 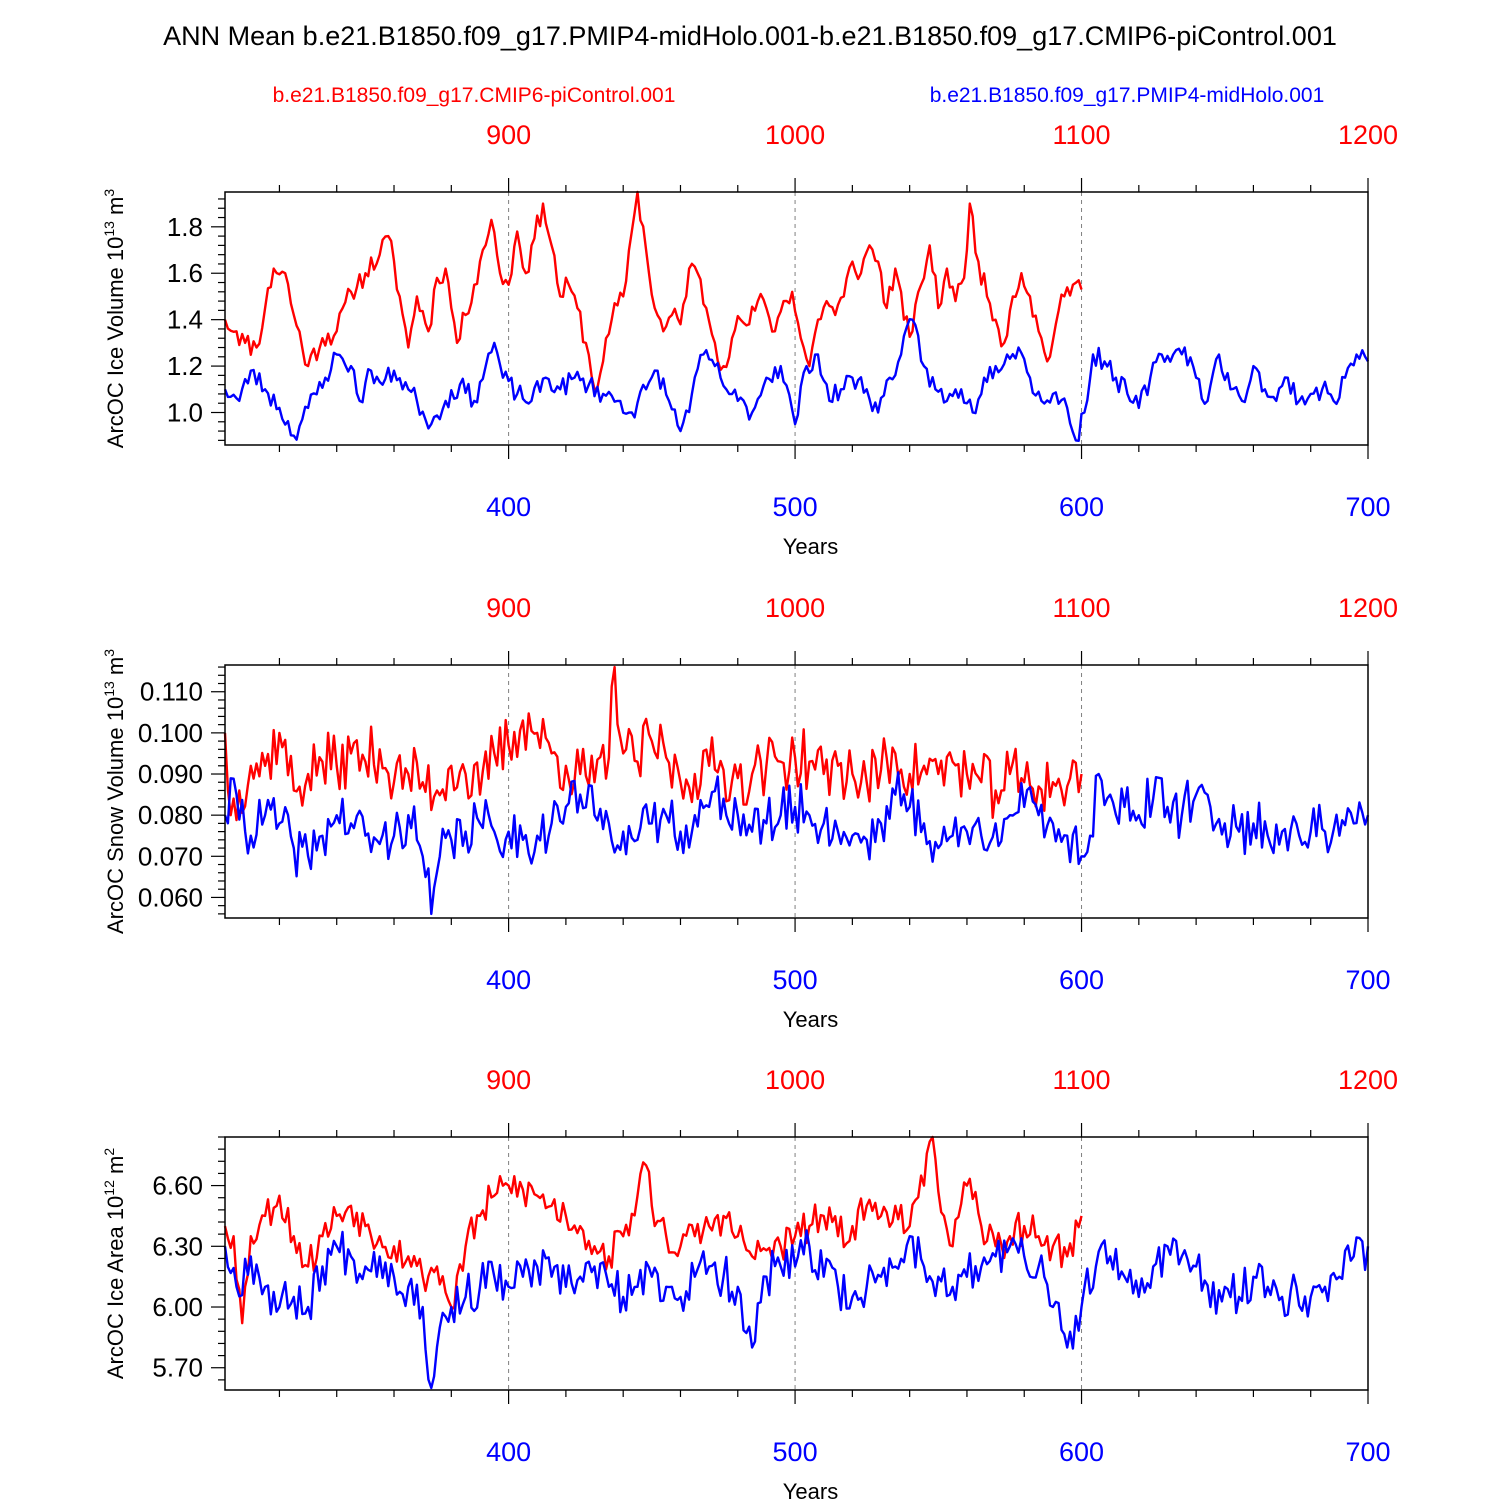 What do you see at coordinates (185, 227) in the screenshot?
I see `y-tick-label: 1.8` at bounding box center [185, 227].